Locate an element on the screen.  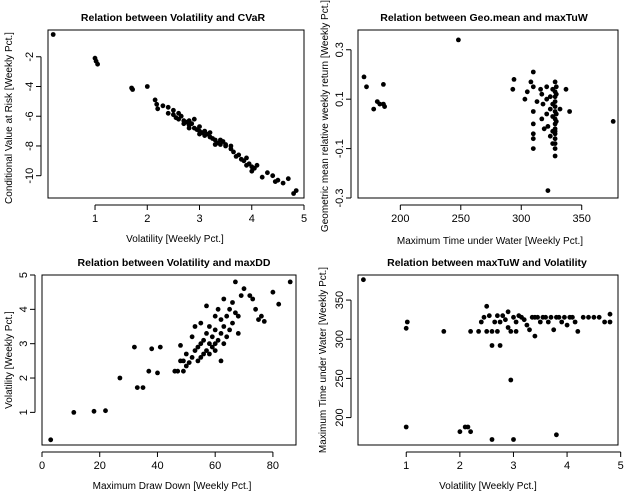
x-axis: 0 20 40 60 80 is located at coordinates (159, 461).